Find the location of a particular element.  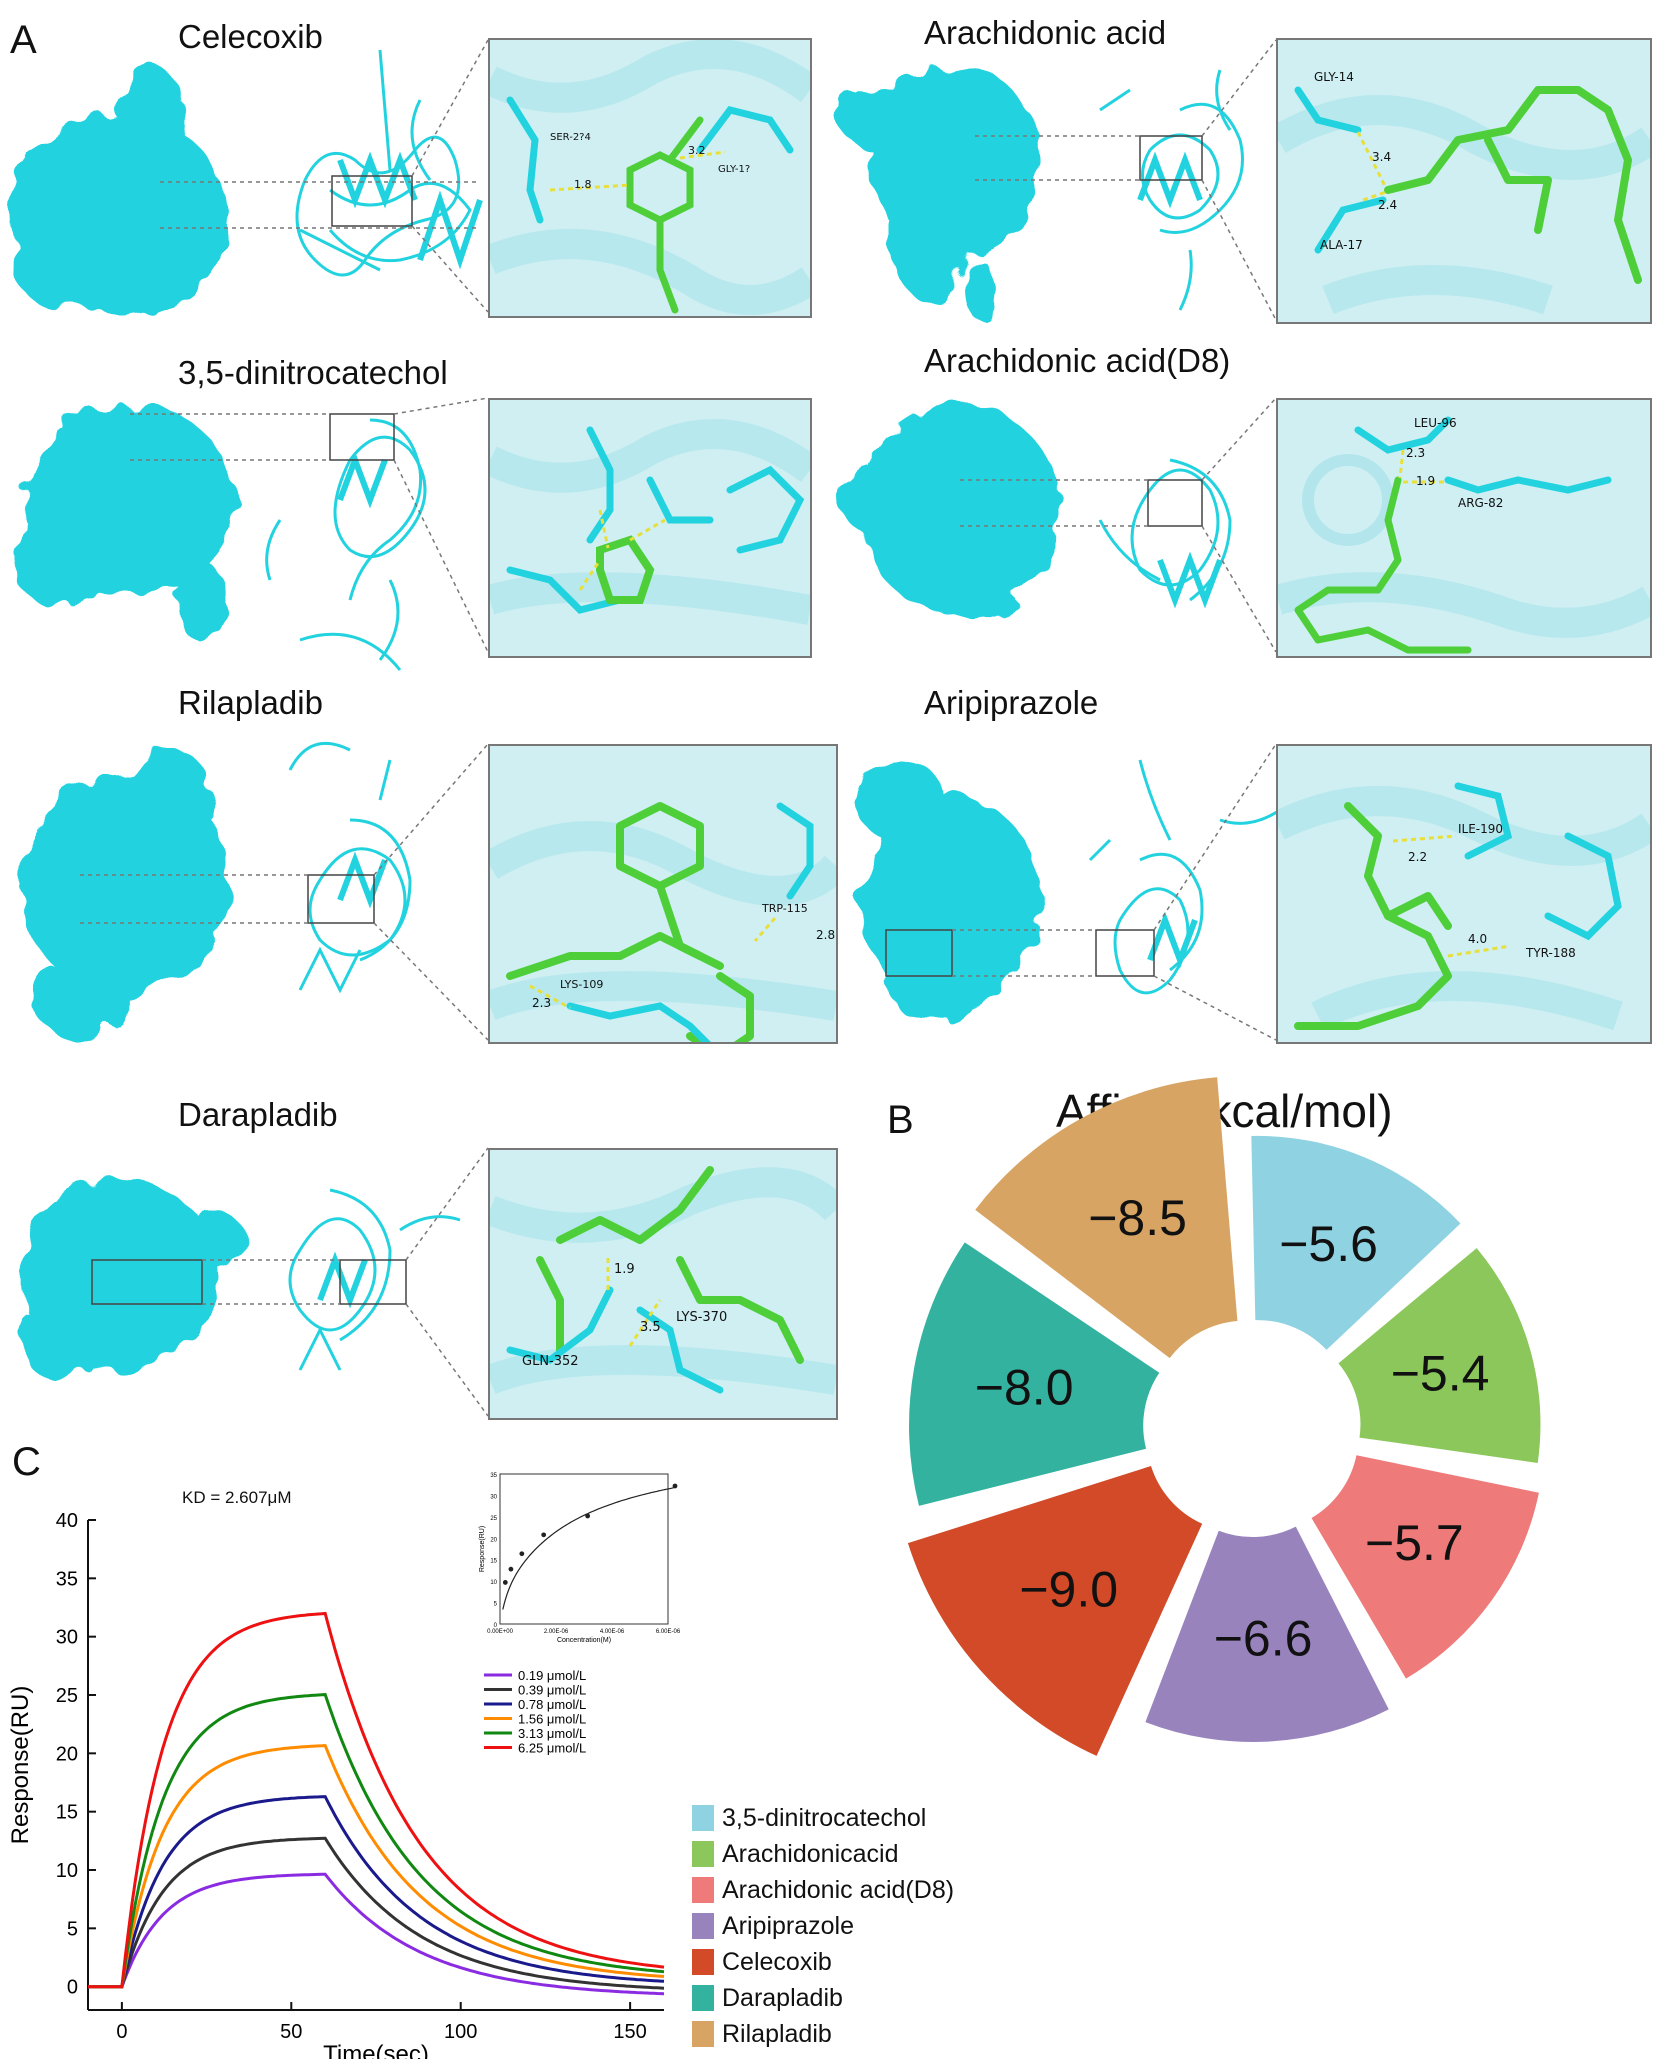

y-tick-label: 35 is located at coordinates (67, 1579).